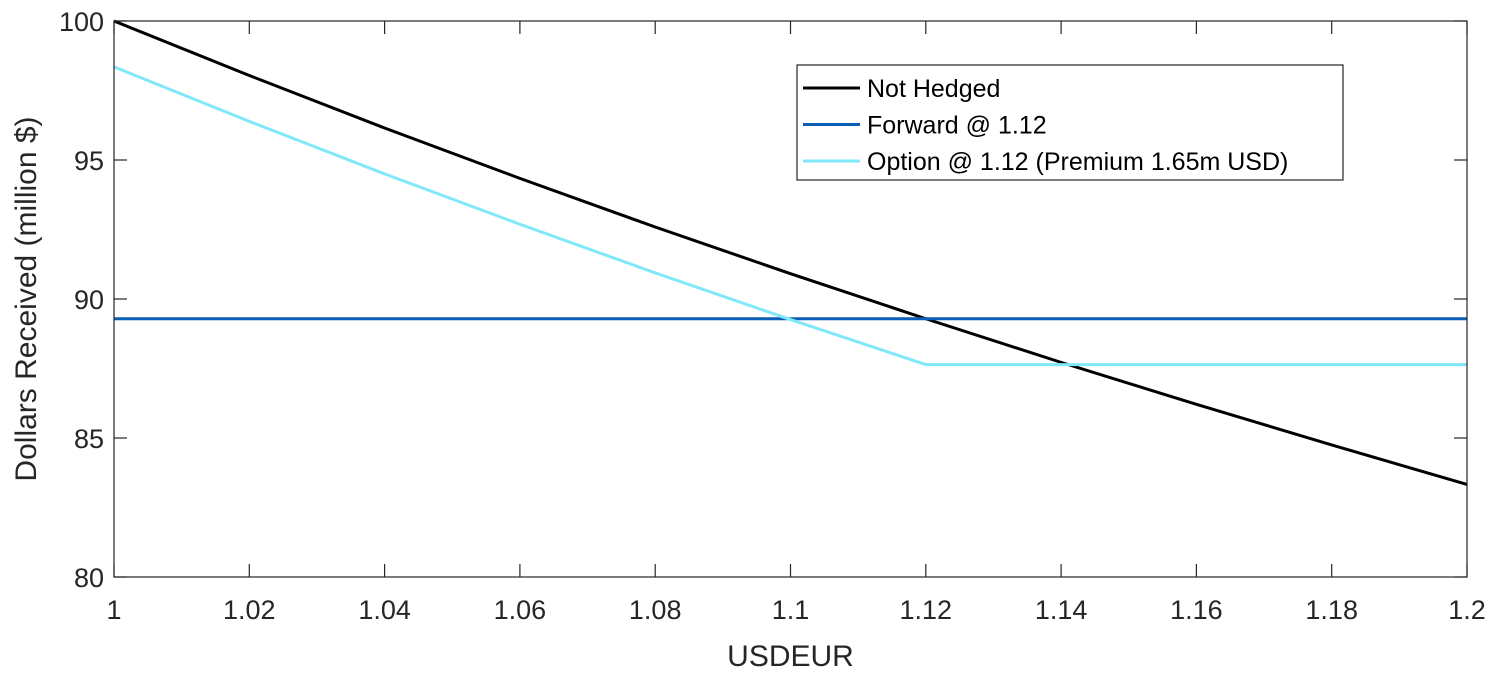 The width and height of the screenshot is (1500, 675). I want to click on x-tick-label: 1.14, so click(1061, 610).